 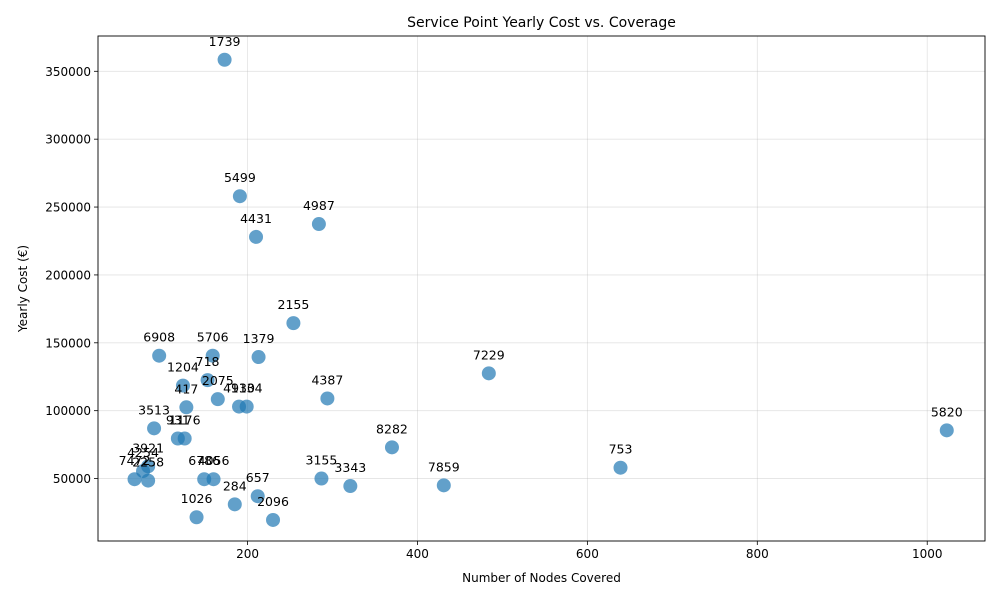 I want to click on x-axis-label: Number of Nodes Covered, so click(x=541, y=578).